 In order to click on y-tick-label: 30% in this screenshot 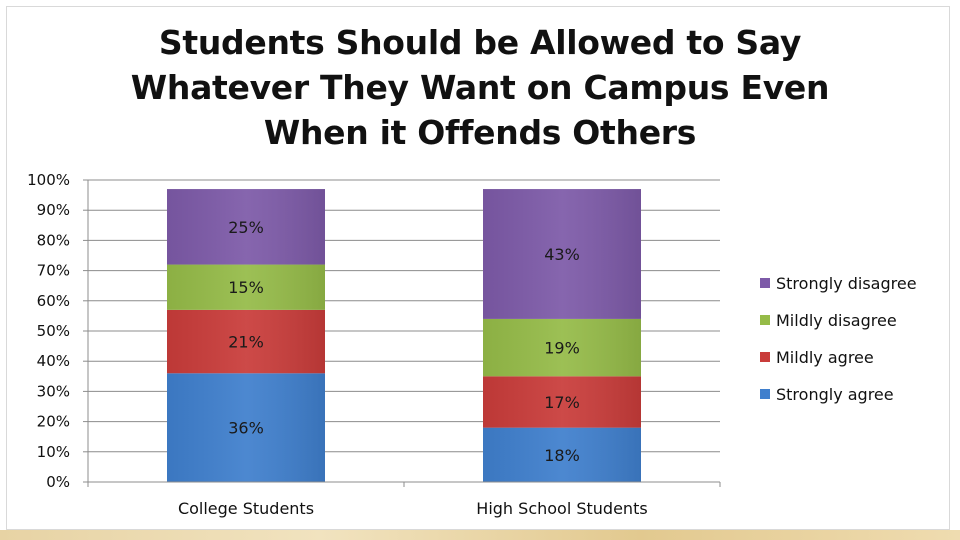, I will do `click(53, 391)`.